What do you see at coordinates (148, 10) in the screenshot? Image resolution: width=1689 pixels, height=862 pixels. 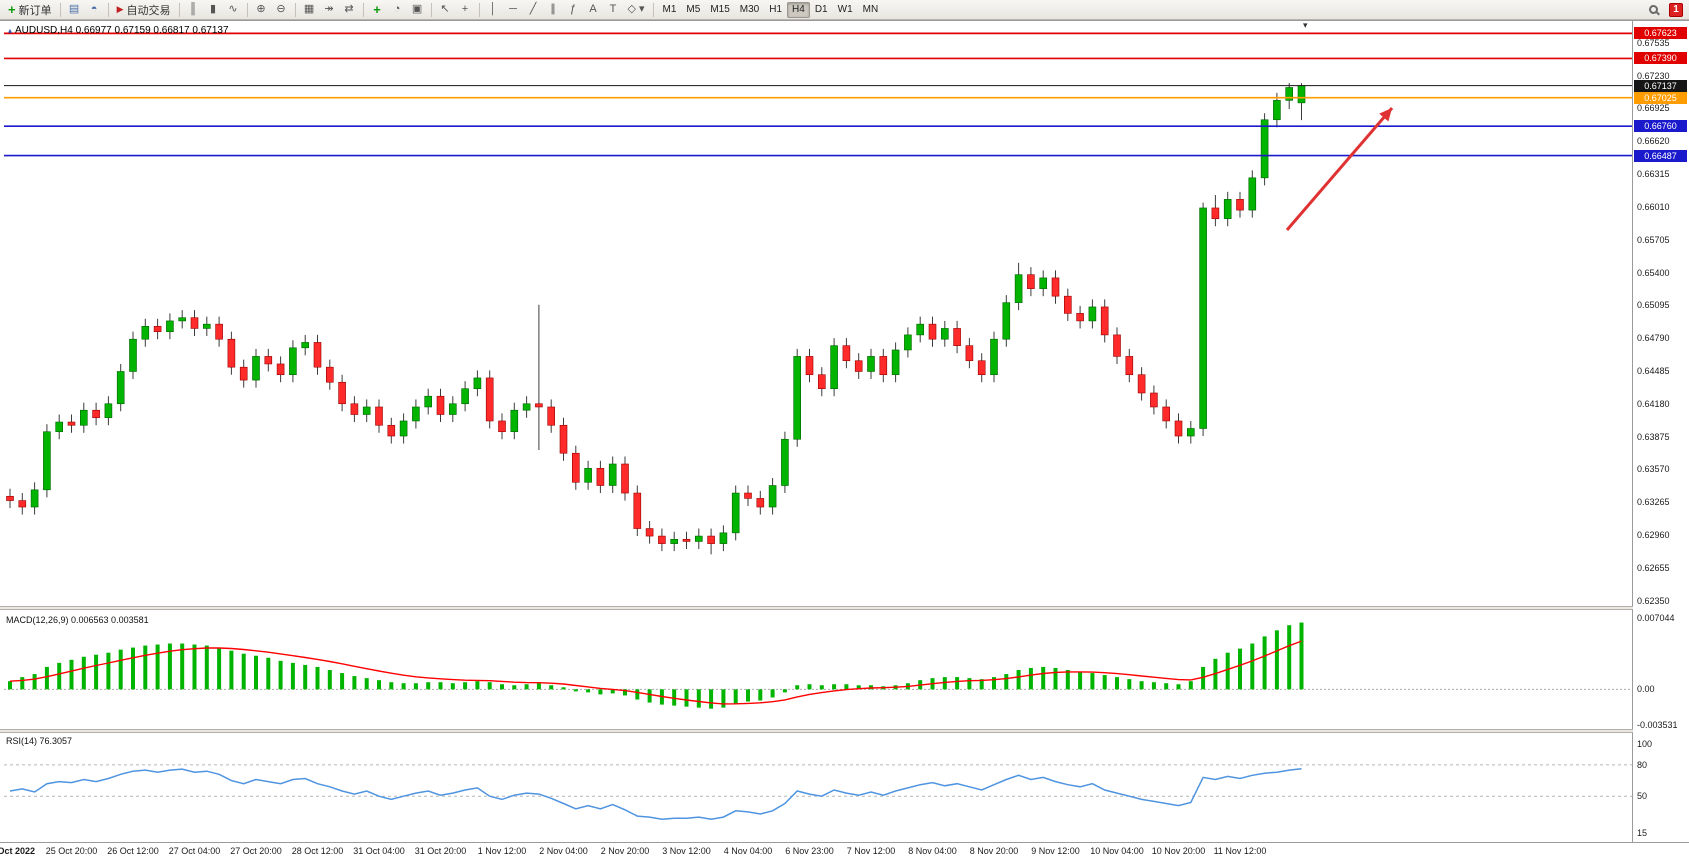 I see `autotrading-label: 自动交易` at bounding box center [148, 10].